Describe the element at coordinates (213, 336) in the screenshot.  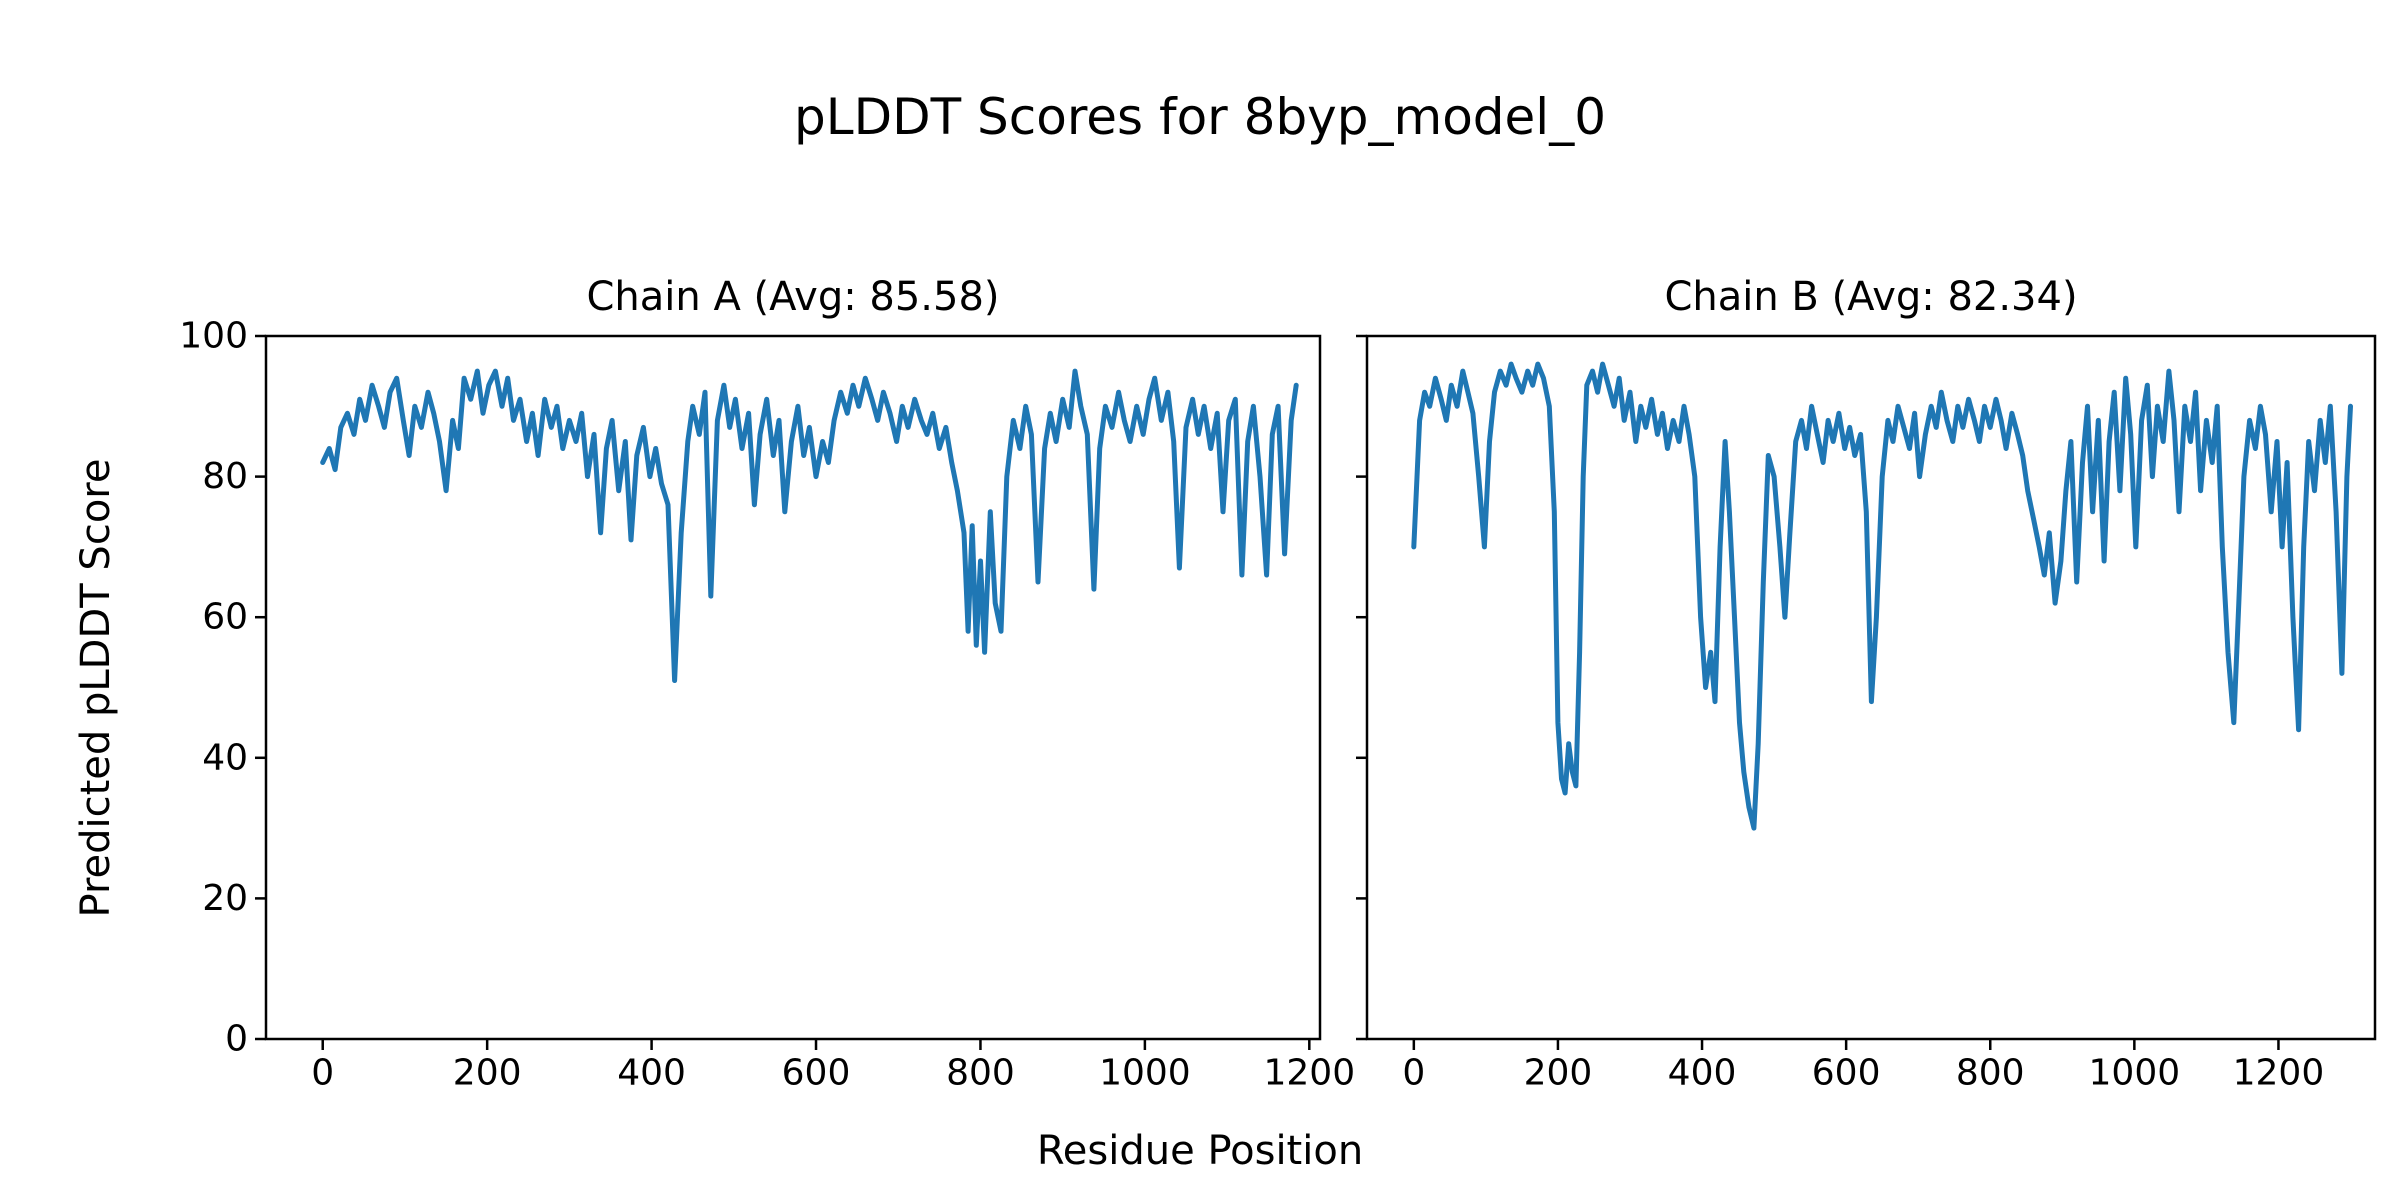
I see `y-tick-label: 100` at that location.